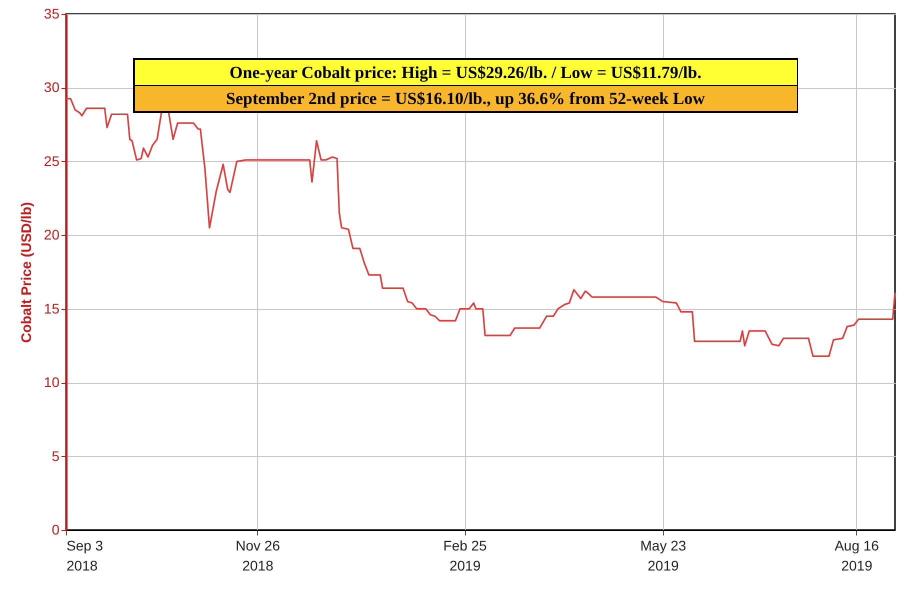  What do you see at coordinates (258, 556) in the screenshot?
I see `x-tick-label: Nov 26 2018` at bounding box center [258, 556].